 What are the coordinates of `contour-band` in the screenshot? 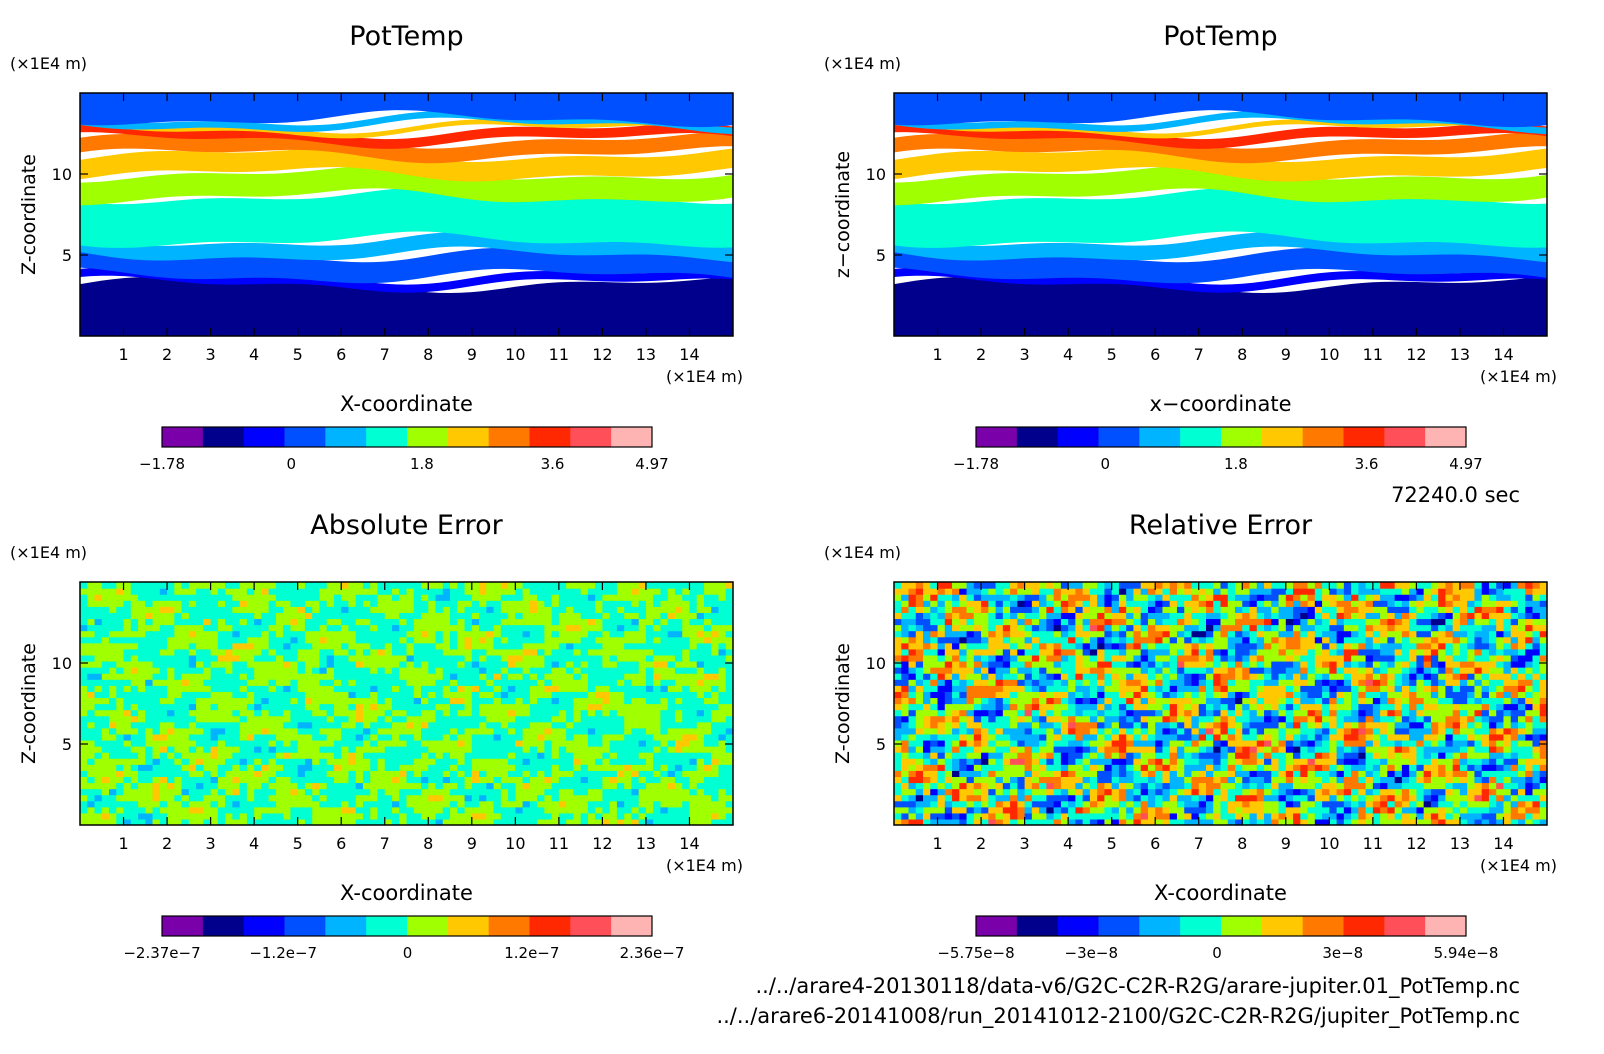 It's located at (1220, 280).